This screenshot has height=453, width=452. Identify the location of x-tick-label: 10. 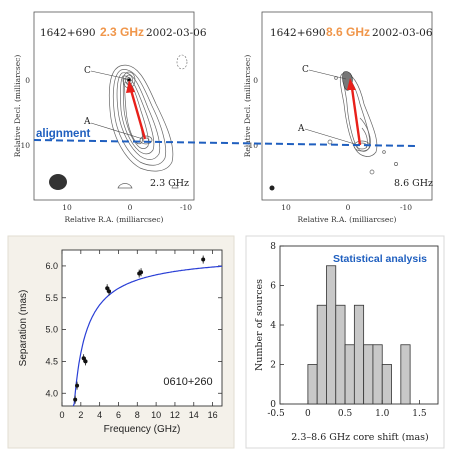
(156, 415).